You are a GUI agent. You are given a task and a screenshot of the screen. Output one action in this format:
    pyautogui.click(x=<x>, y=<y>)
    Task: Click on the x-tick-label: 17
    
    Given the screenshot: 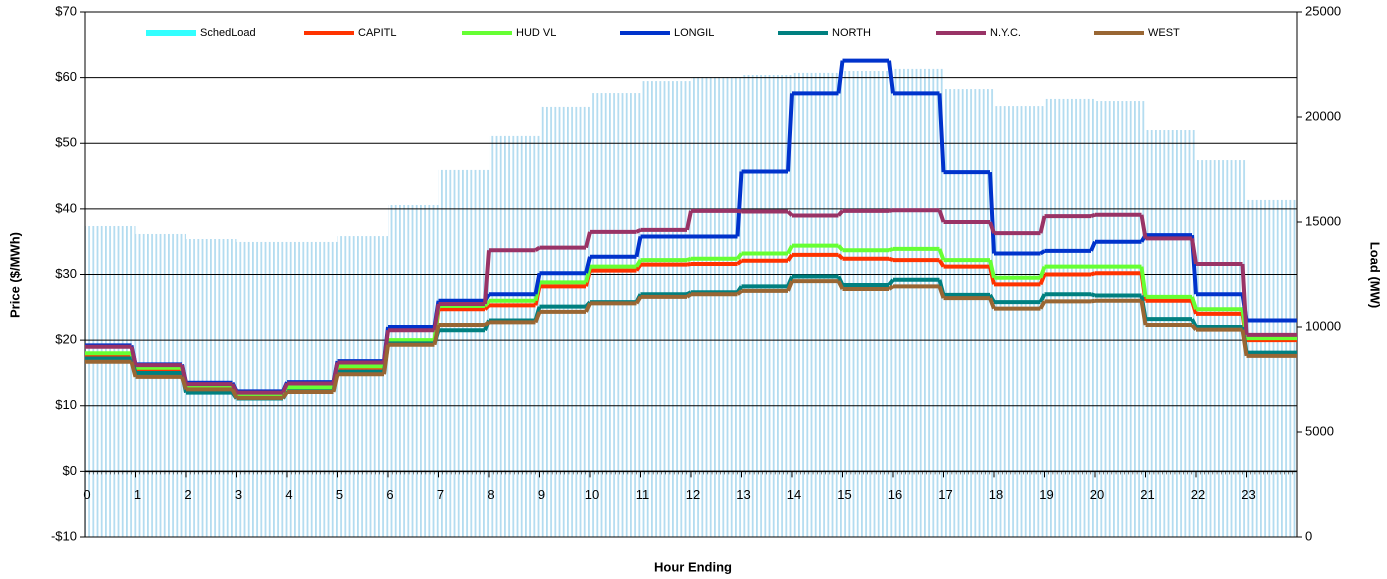 What is the action you would take?
    pyautogui.click(x=945, y=494)
    